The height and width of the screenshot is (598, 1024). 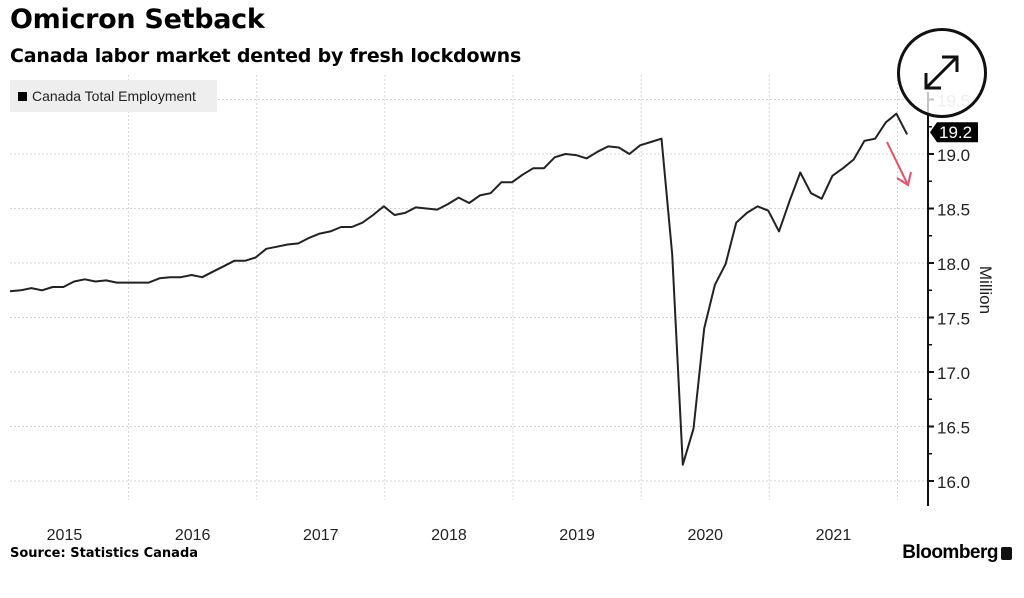 I want to click on x-tick-label: 2021, so click(x=834, y=535).